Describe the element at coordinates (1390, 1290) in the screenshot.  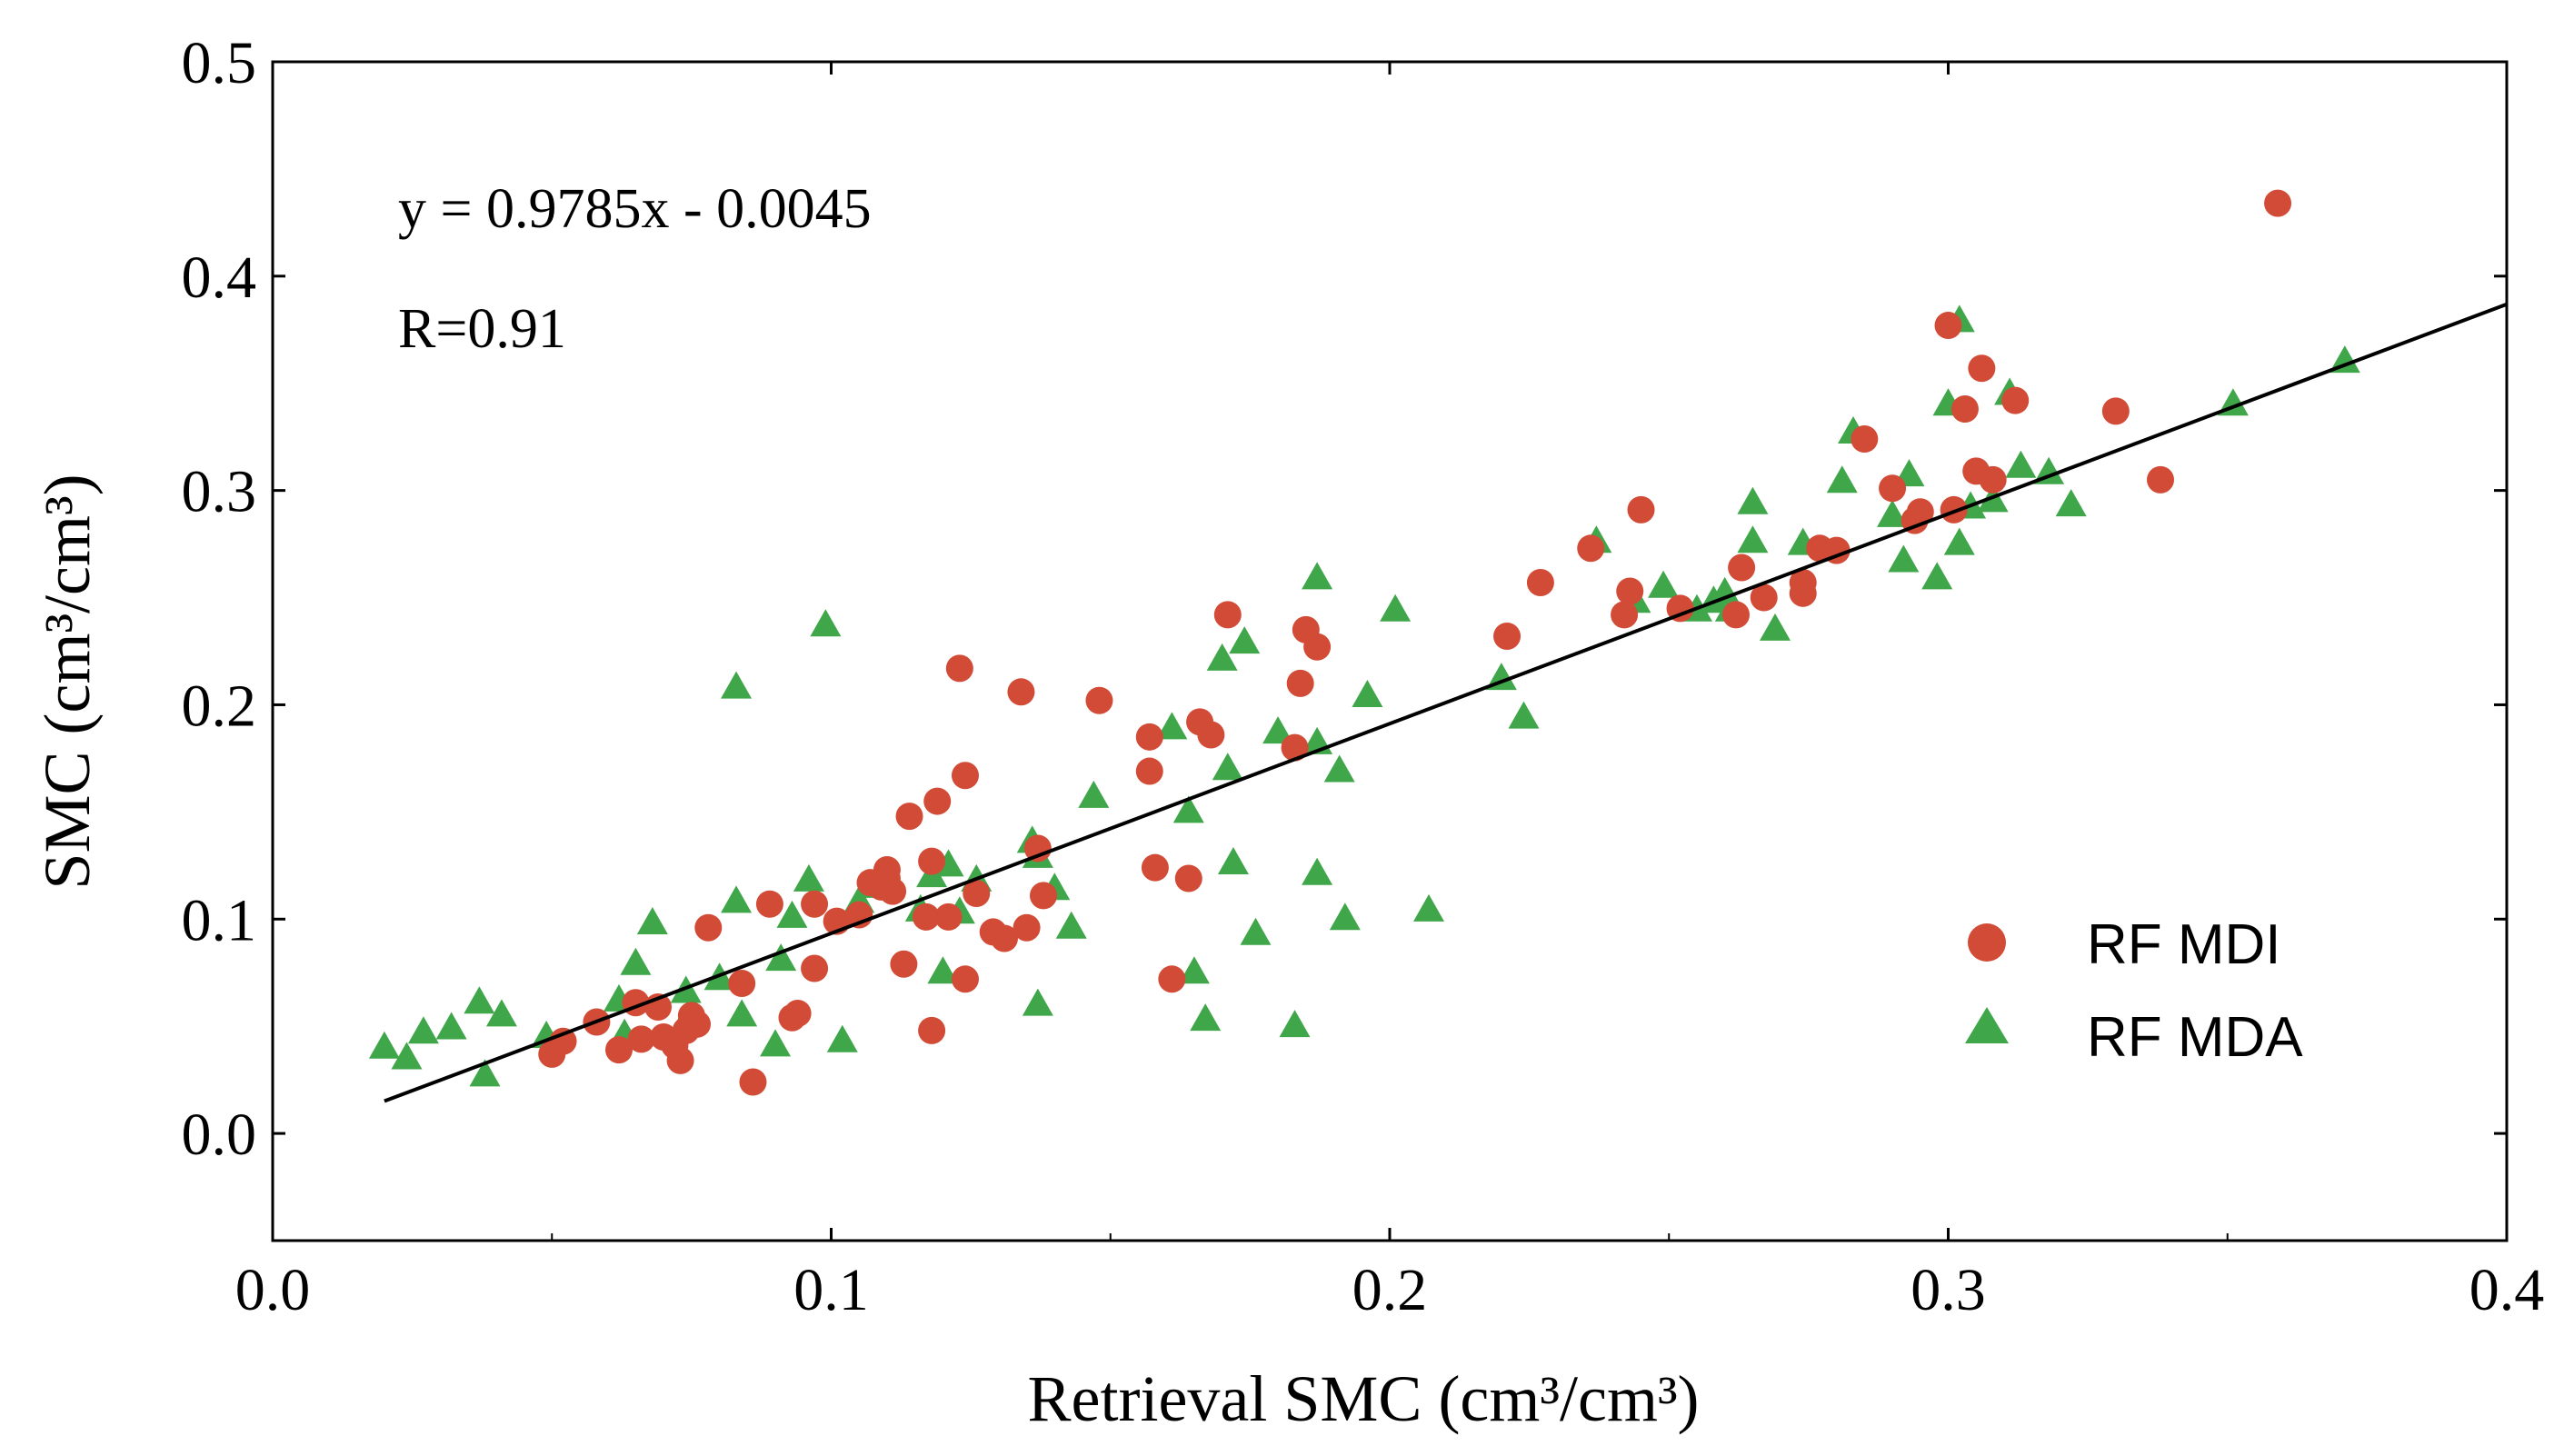
I see `x-tick-label: 0.2` at that location.